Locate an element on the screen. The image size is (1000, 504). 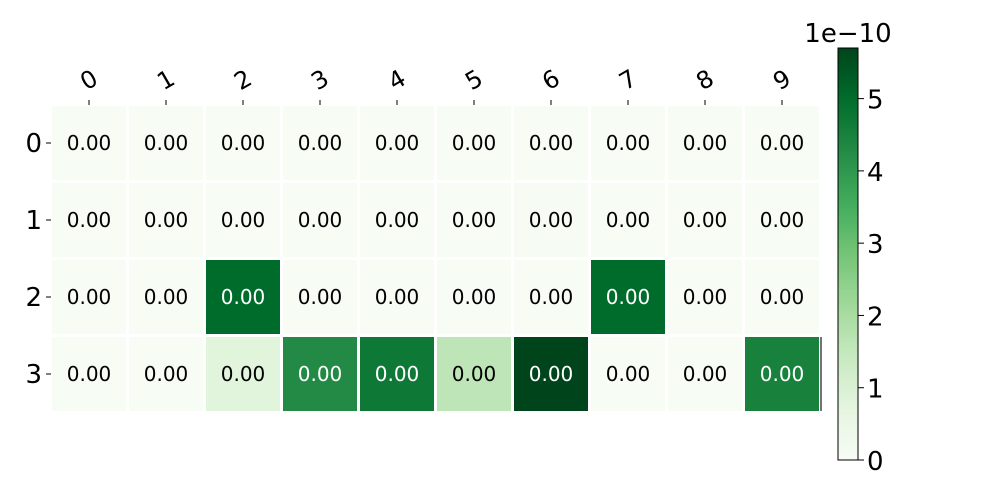
x-tick-label: 0 is located at coordinates (88, 80).